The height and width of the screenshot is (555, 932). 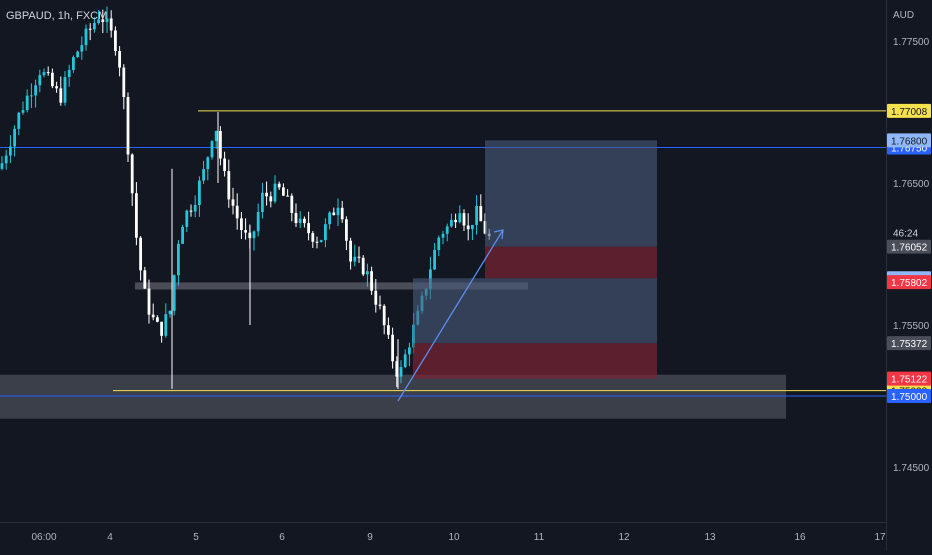 I want to click on long-position-1-stop-box, so click(x=571, y=262).